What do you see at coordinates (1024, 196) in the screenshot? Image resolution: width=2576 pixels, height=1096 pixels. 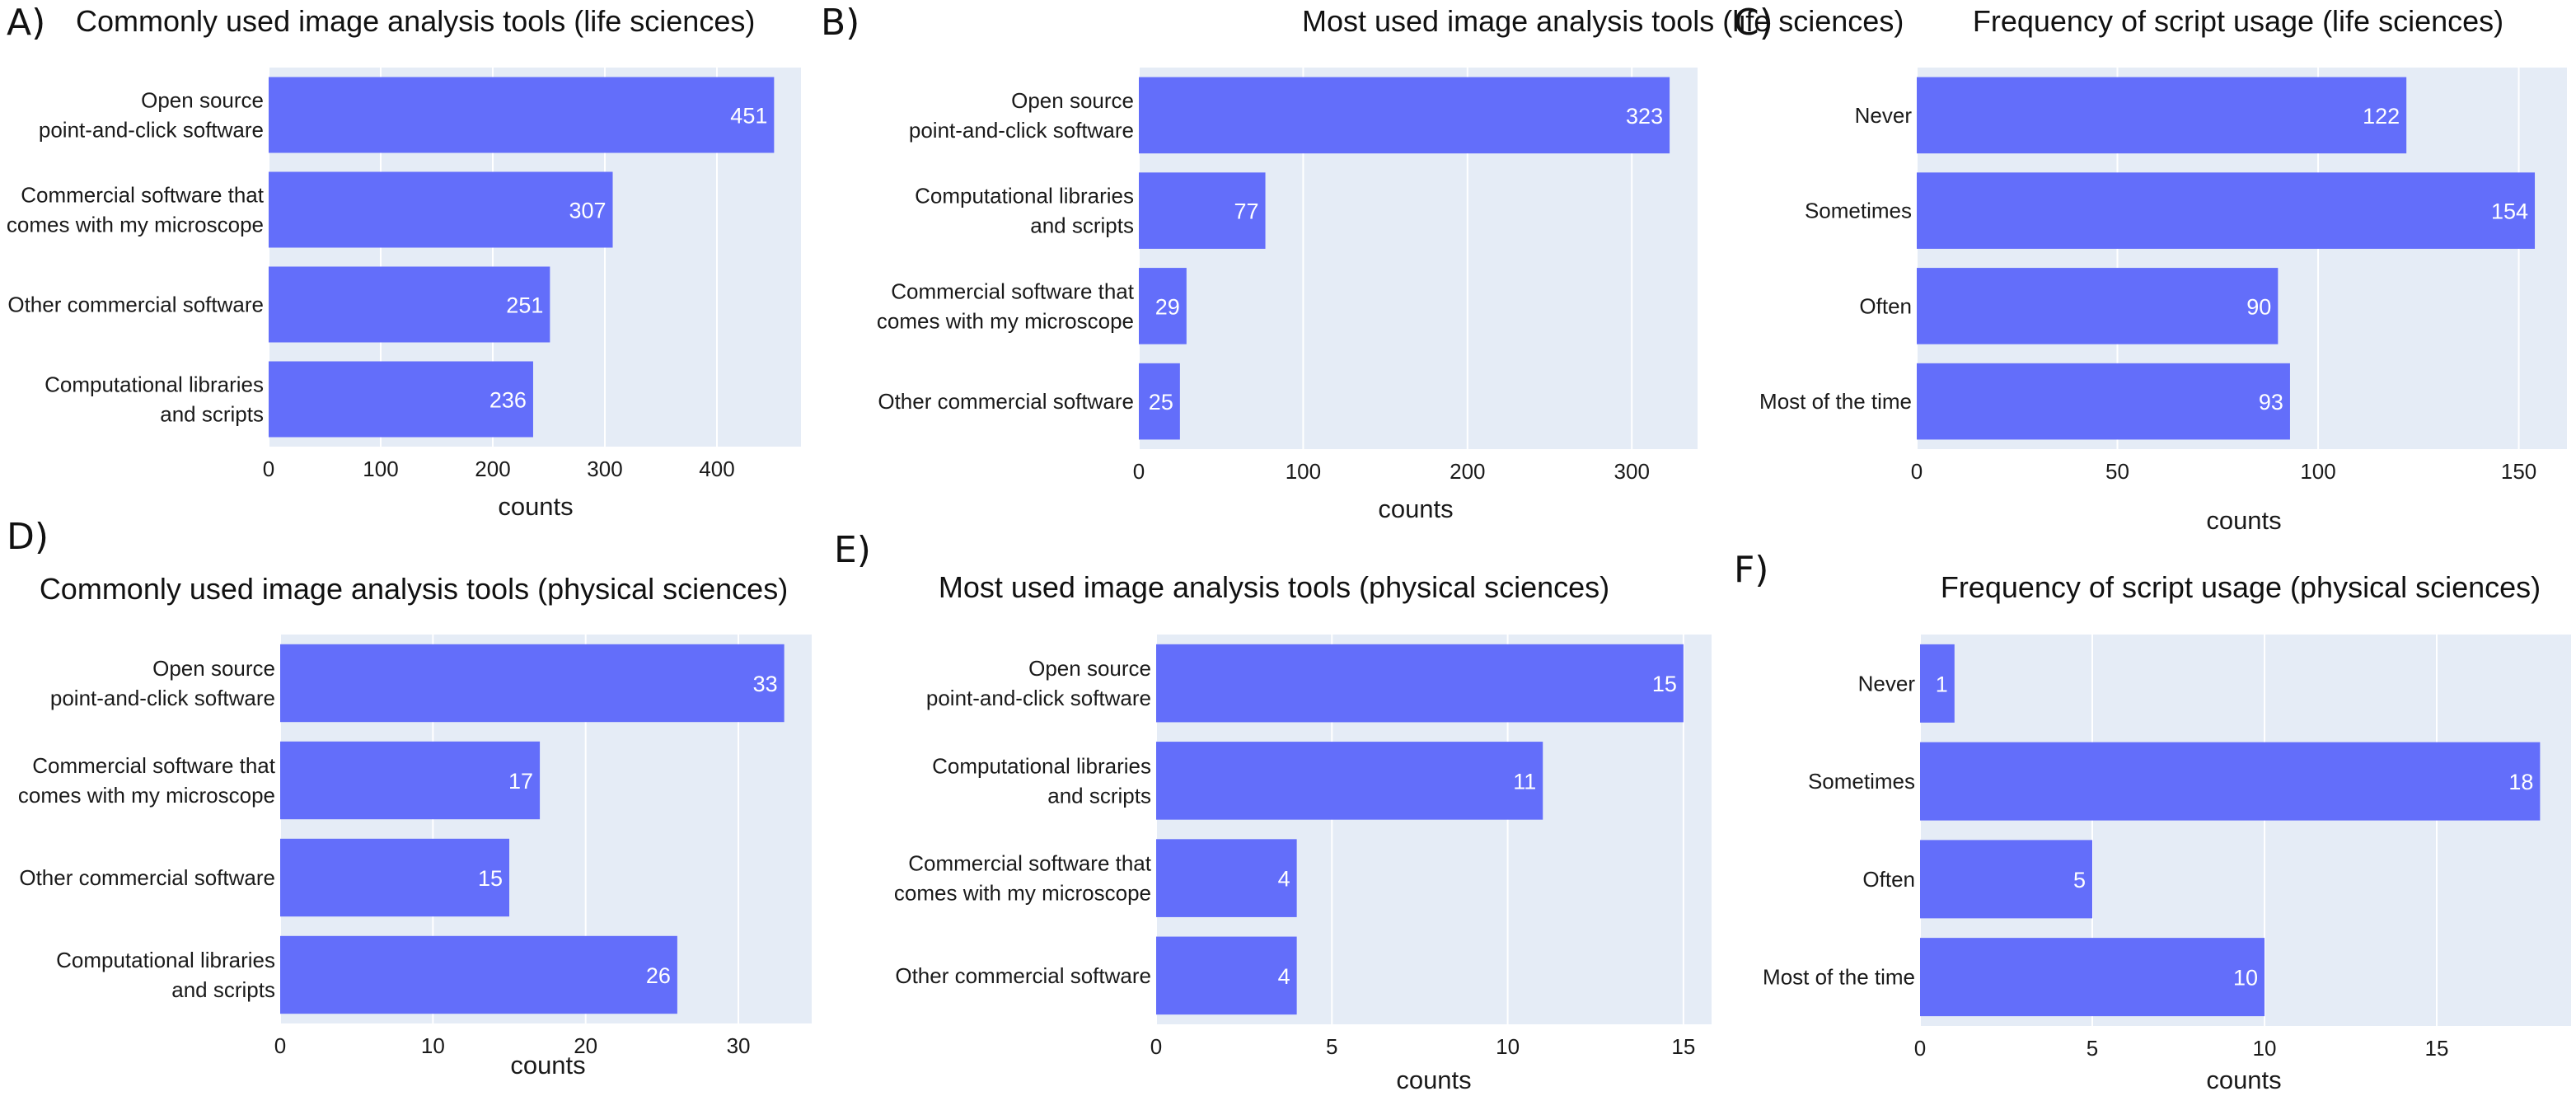 I see `panel-b-category-label: Computational libraries` at bounding box center [1024, 196].